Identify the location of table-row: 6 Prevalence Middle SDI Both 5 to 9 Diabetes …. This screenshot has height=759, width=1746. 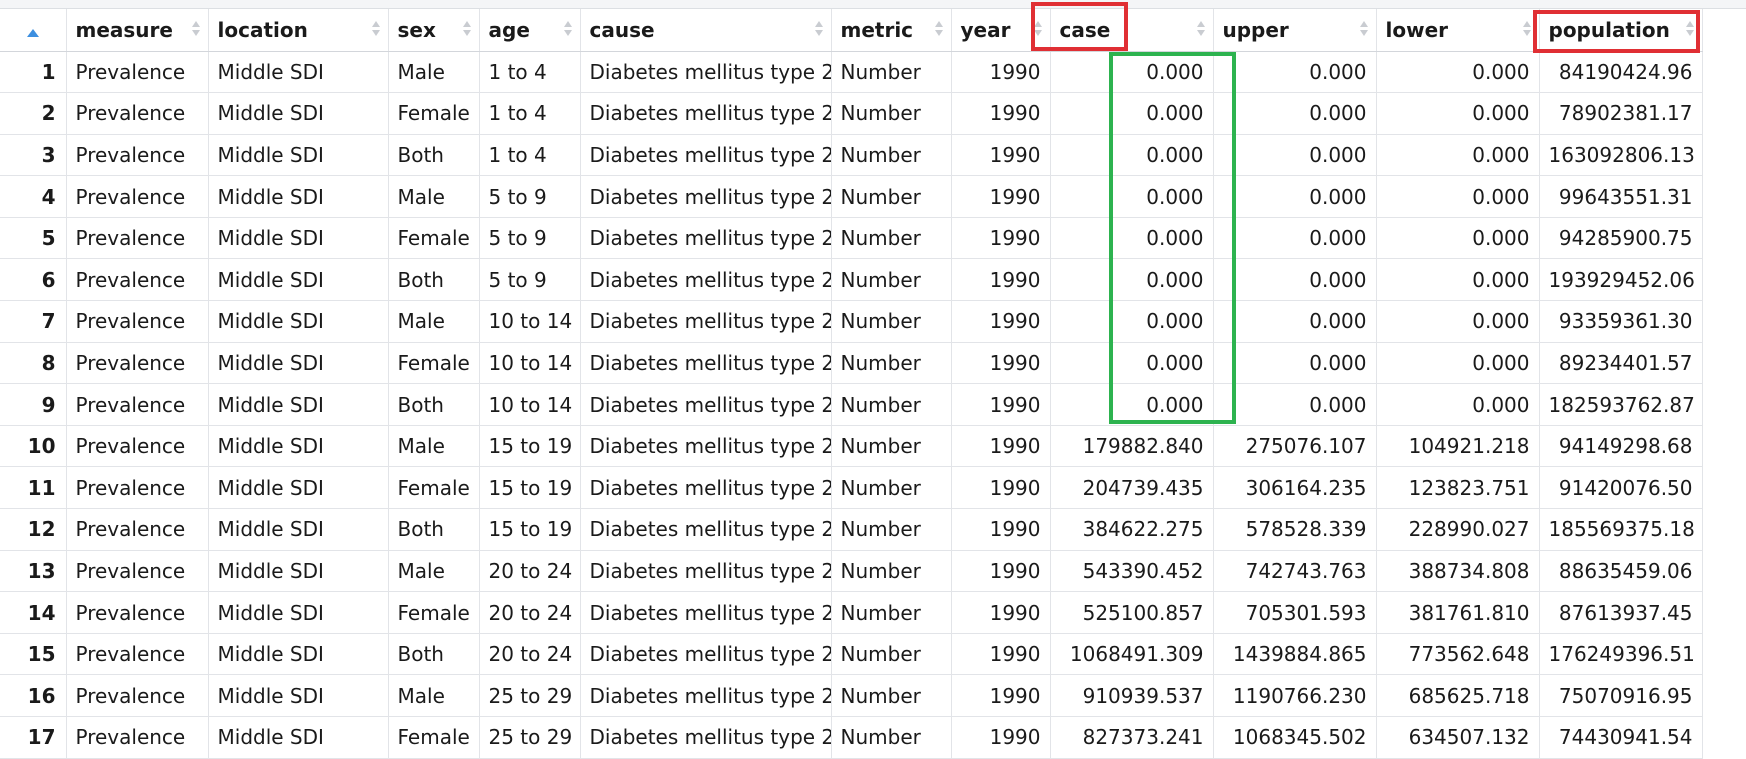
(851, 280).